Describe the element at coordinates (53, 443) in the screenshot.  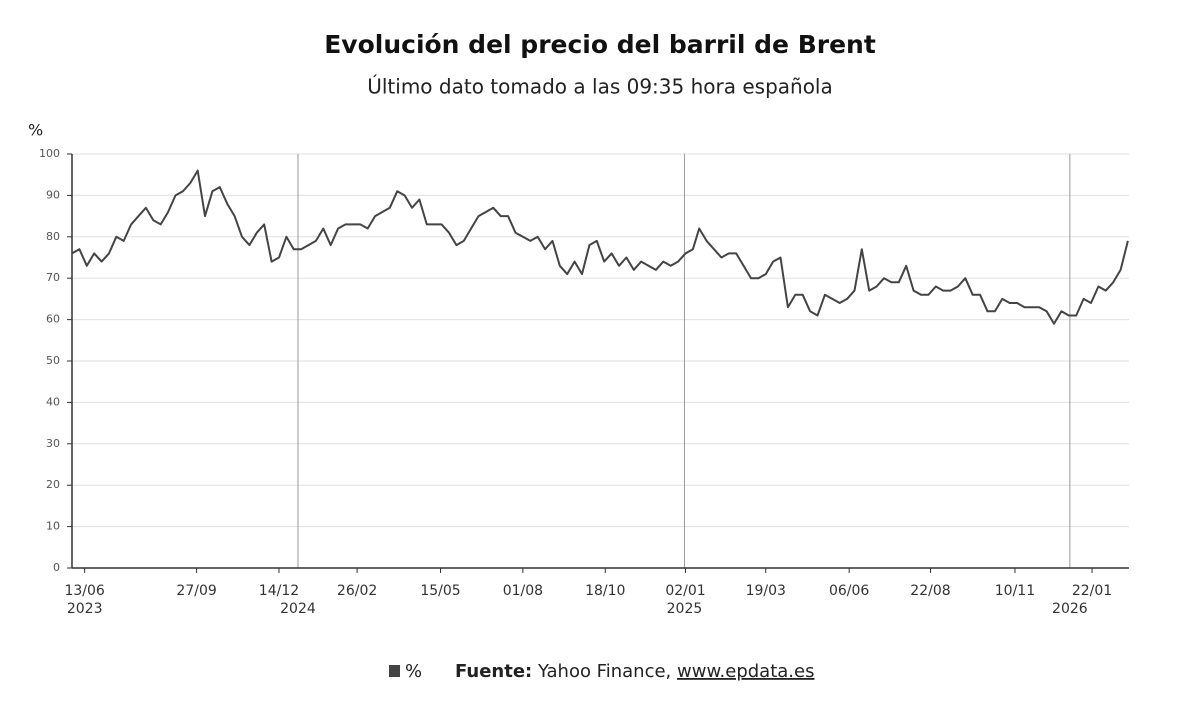
I see `y-tick-label: 30` at that location.